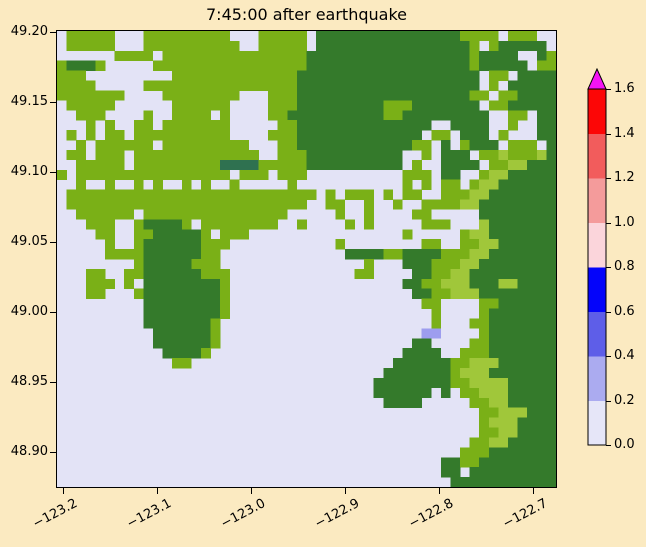  I want to click on colorbar-over-arrow, so click(597, 79).